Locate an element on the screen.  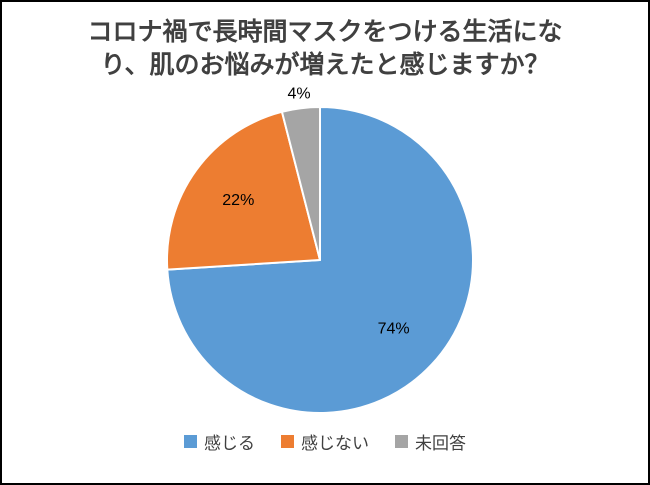
legend-item-1: 感じない is located at coordinates (325, 441).